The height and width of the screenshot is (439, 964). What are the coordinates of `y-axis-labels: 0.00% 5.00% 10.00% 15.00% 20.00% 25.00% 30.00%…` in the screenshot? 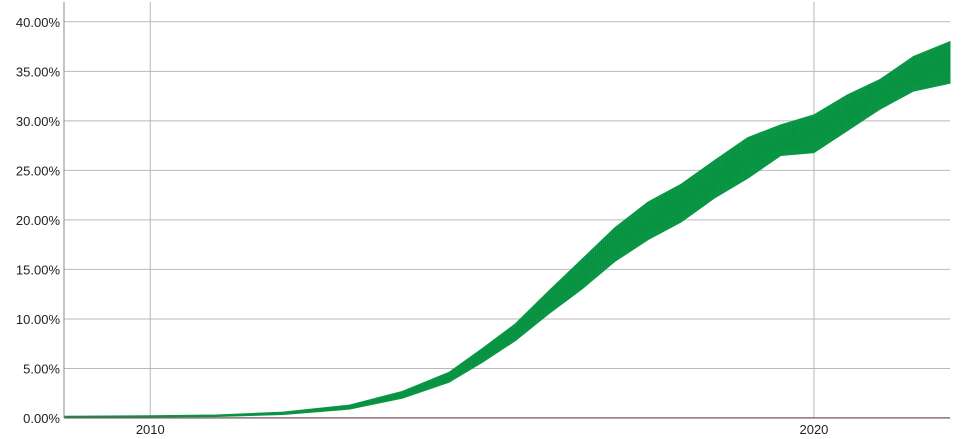 It's located at (38, 220).